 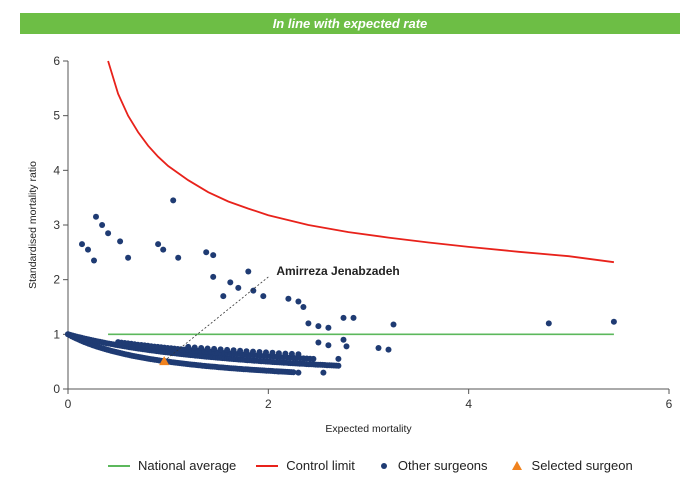 I want to click on y-tick-label: 2, so click(x=56, y=280).